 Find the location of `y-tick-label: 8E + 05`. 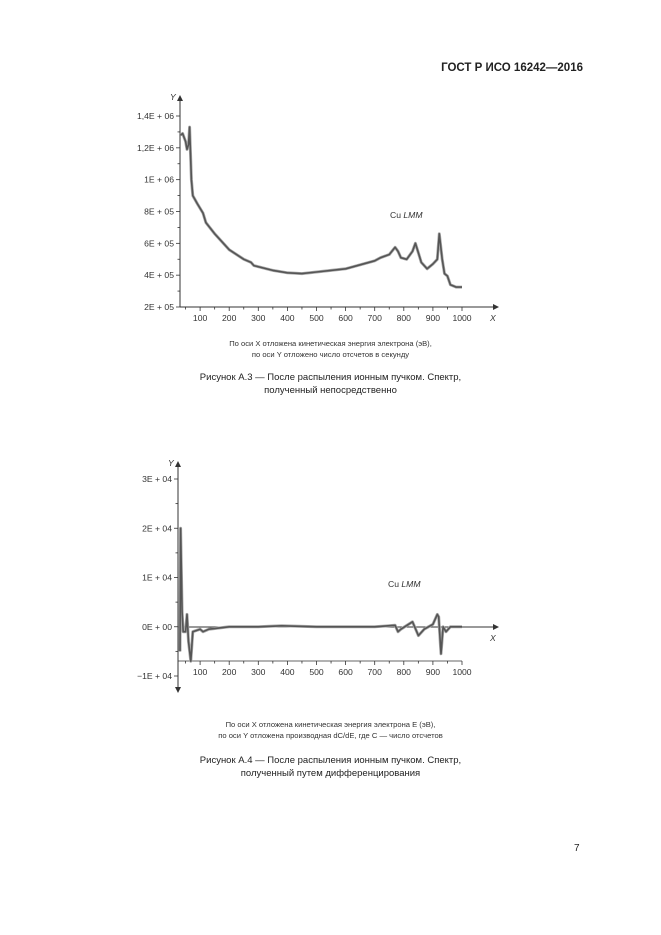

y-tick-label: 8E + 05 is located at coordinates (159, 212).